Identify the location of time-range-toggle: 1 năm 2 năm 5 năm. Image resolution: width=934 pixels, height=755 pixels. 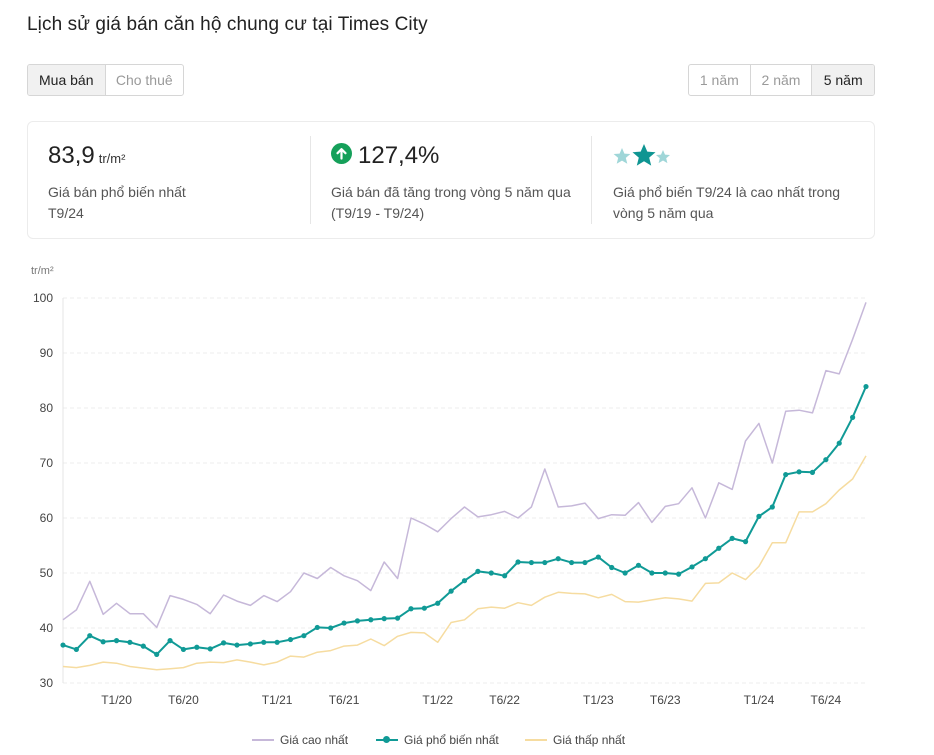
(781, 80).